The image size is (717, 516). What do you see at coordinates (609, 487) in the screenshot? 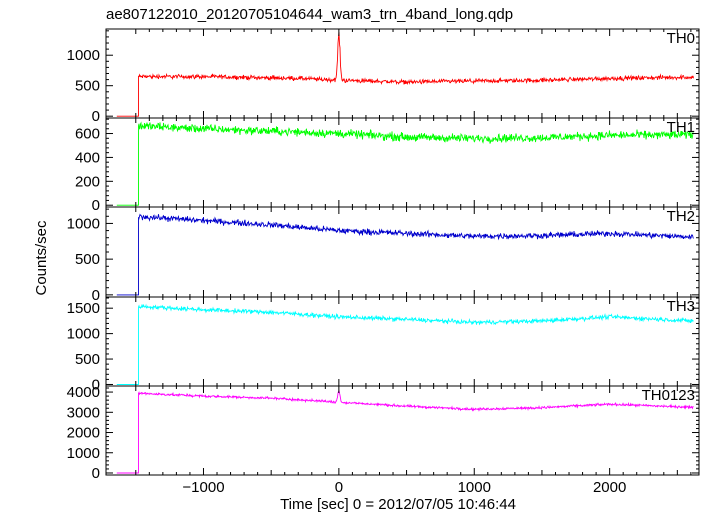
I see `x-tick-label: 2000` at bounding box center [609, 487].